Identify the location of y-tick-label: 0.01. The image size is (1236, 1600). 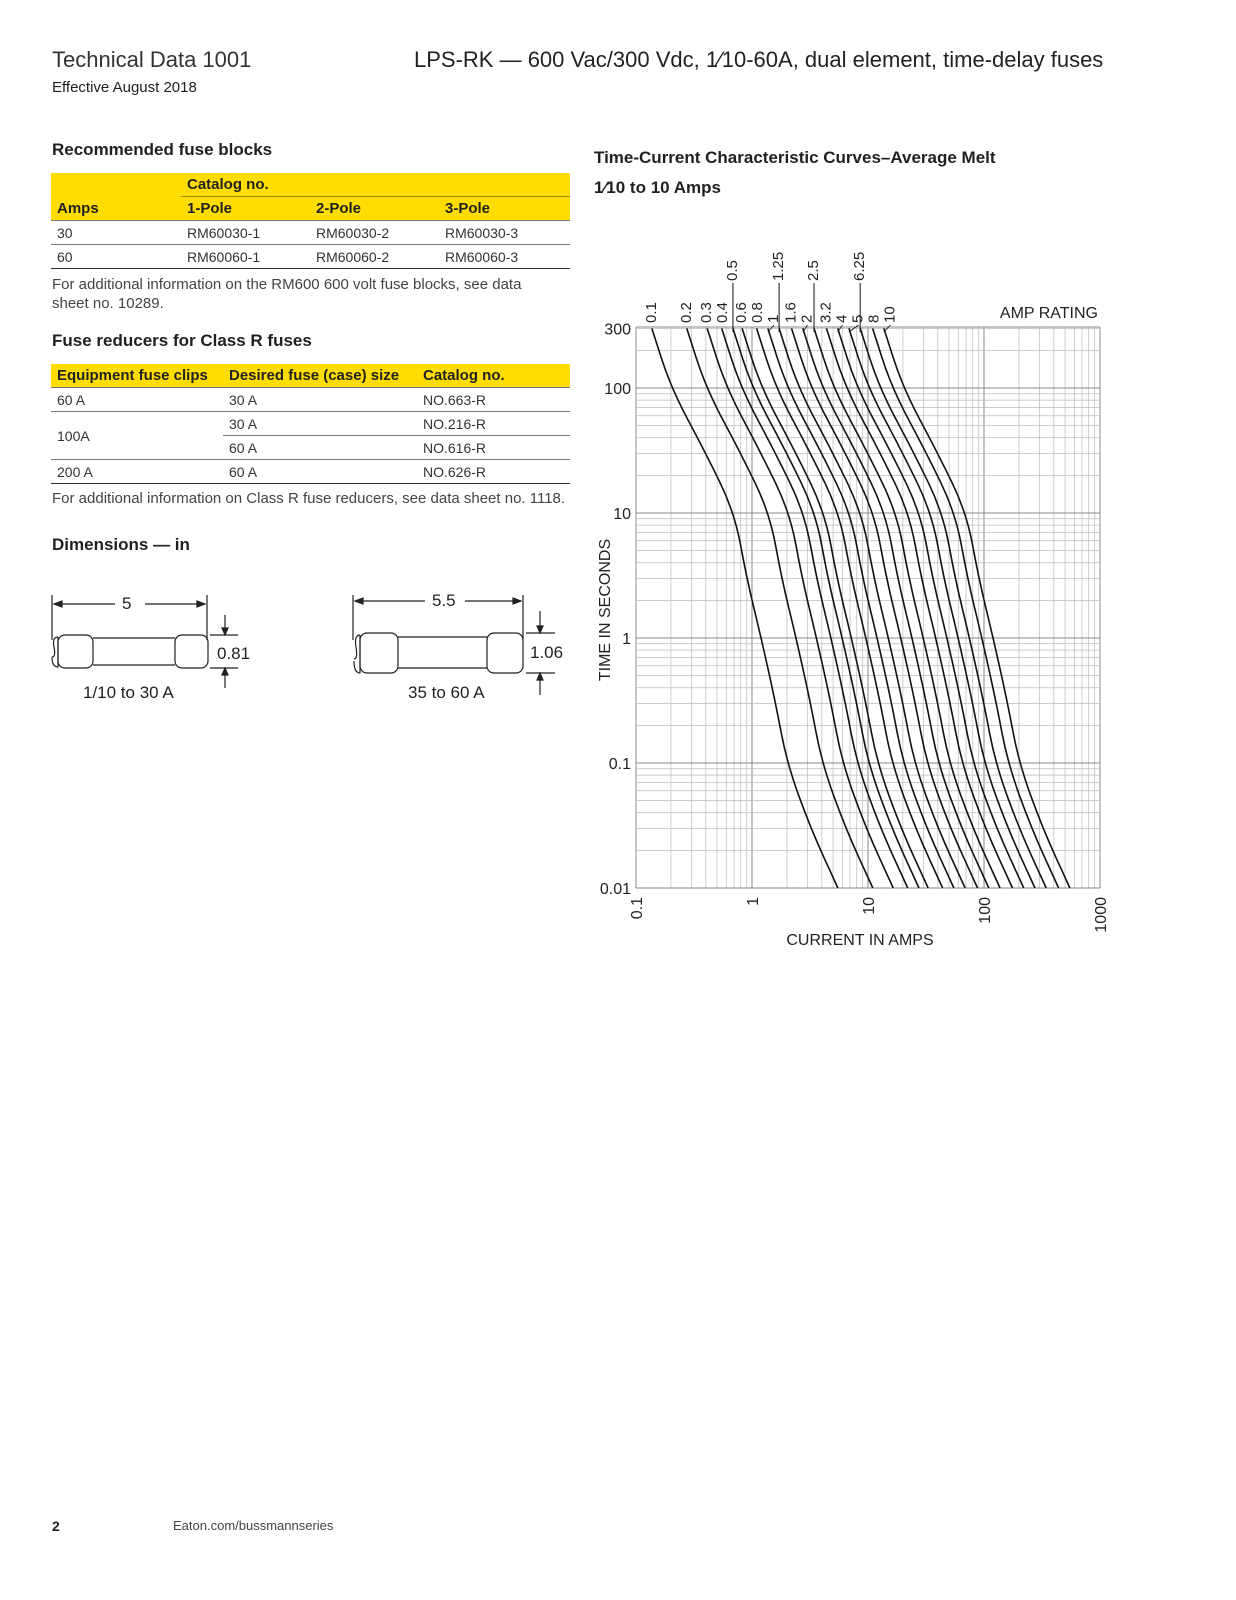
(615, 889).